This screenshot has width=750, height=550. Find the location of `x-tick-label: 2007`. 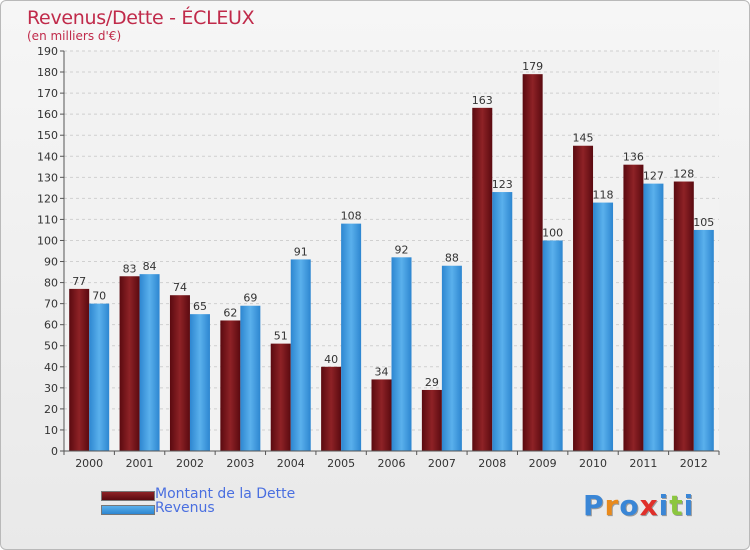

x-tick-label: 2007 is located at coordinates (442, 463).